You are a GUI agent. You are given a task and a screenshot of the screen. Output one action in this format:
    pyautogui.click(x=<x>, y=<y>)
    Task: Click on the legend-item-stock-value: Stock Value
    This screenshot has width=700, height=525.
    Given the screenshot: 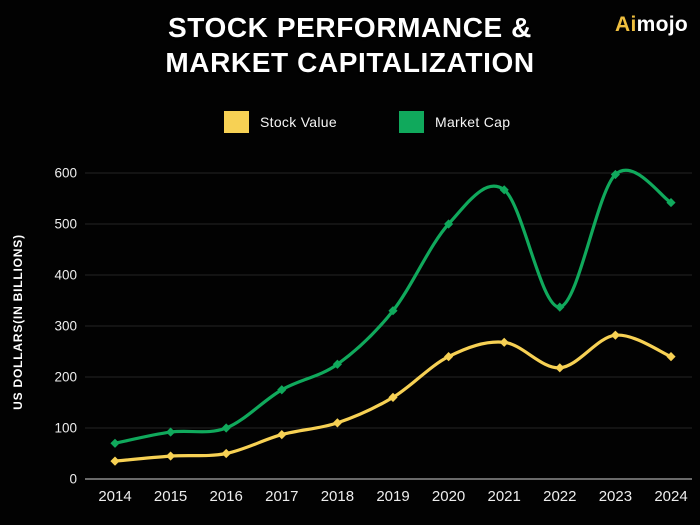 What is the action you would take?
    pyautogui.click(x=280, y=122)
    